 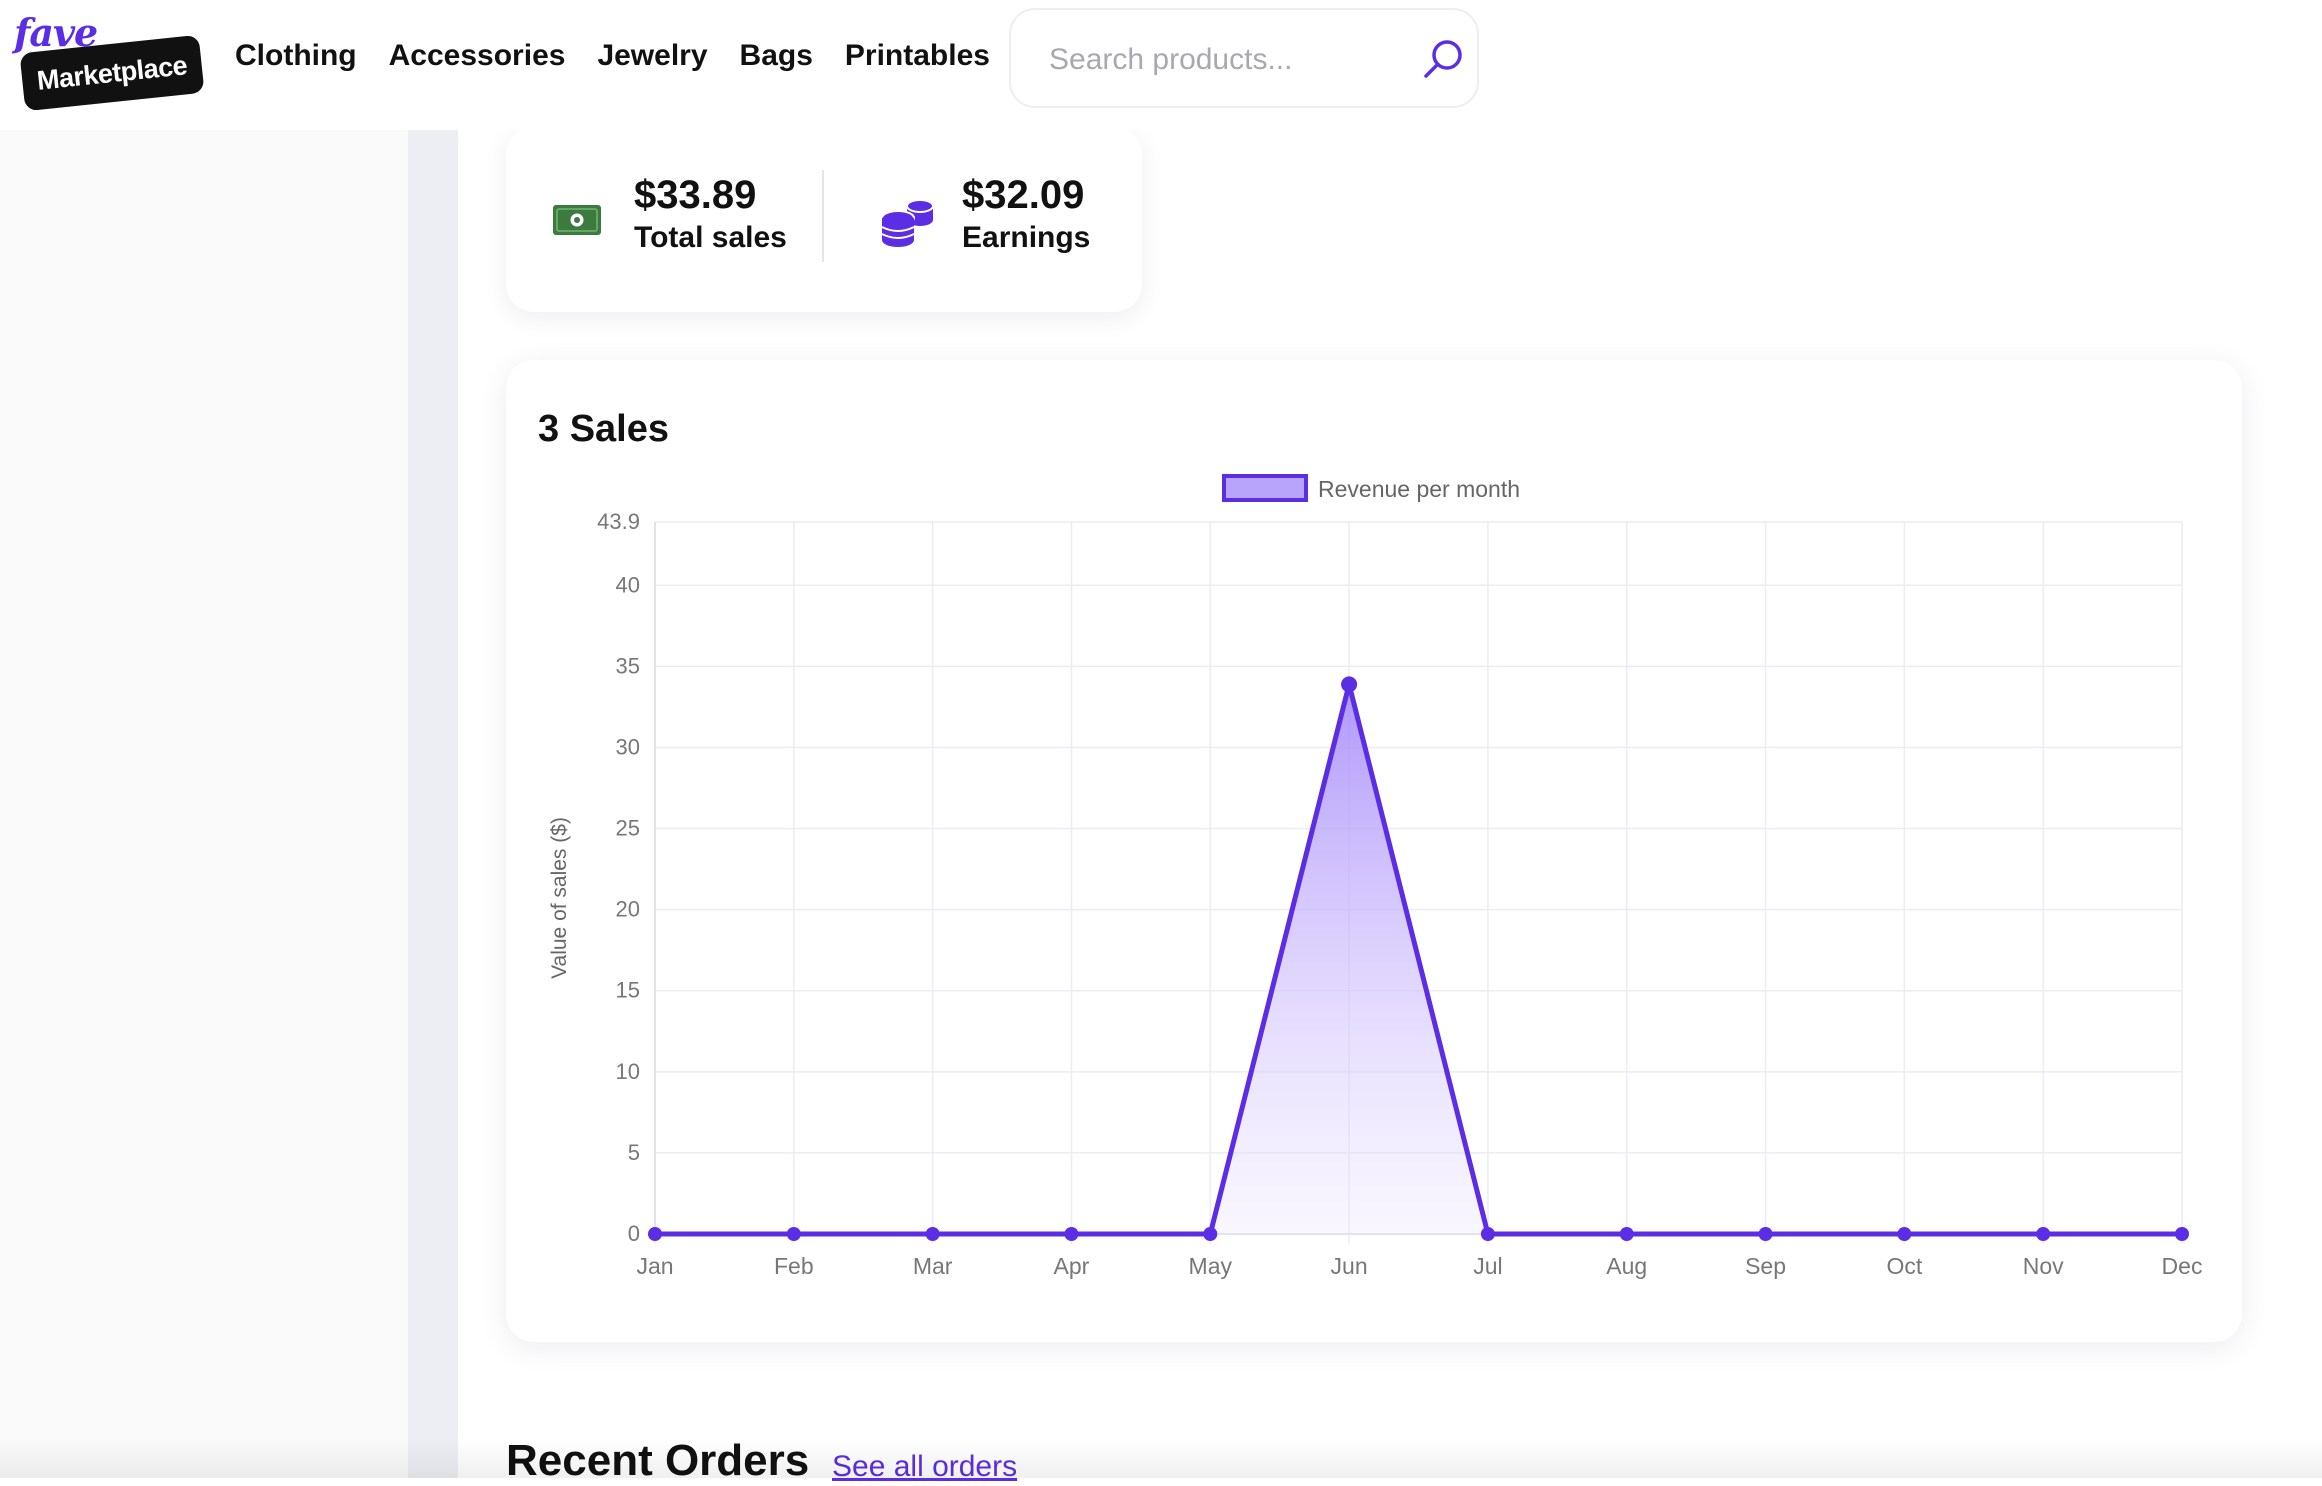 What do you see at coordinates (652, 55) in the screenshot?
I see `nav-item-jewelry: Jewelry` at bounding box center [652, 55].